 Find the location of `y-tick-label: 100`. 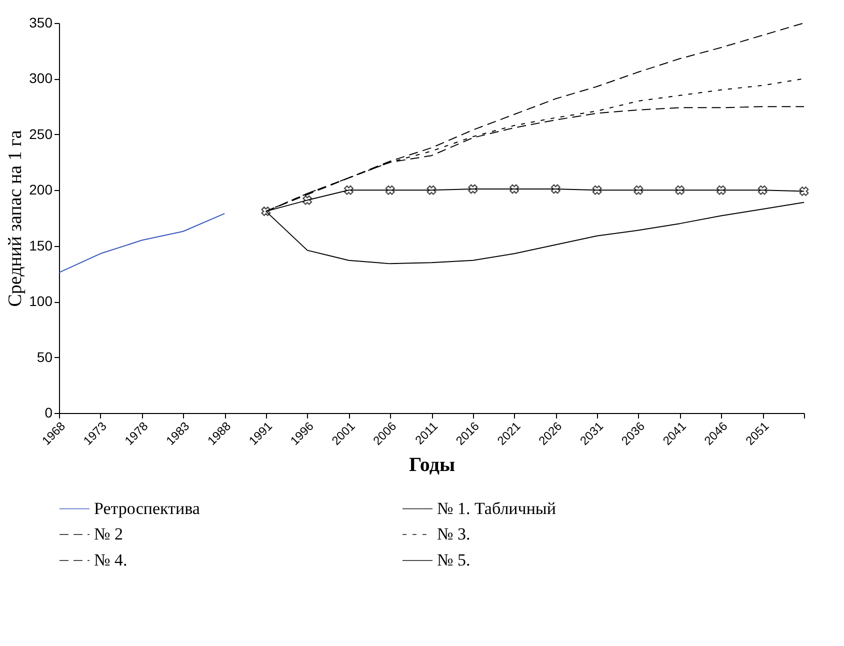

y-tick-label: 100 is located at coordinates (41, 301).